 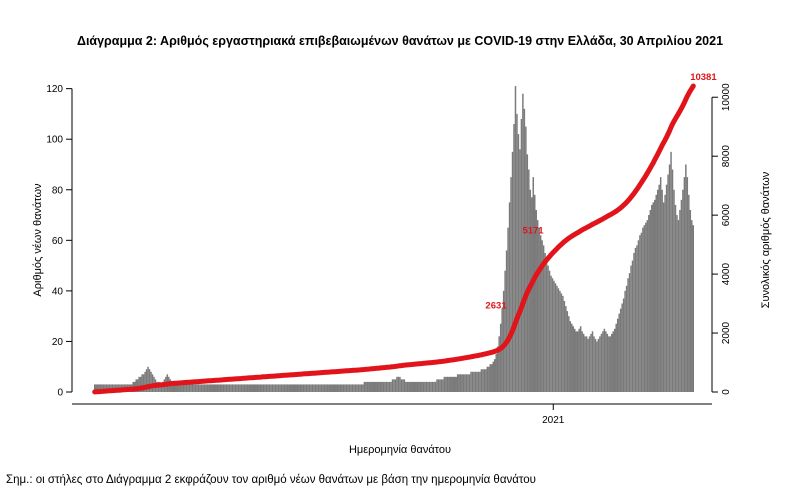 I want to click on x-tick-label: 2021, so click(x=553, y=420).